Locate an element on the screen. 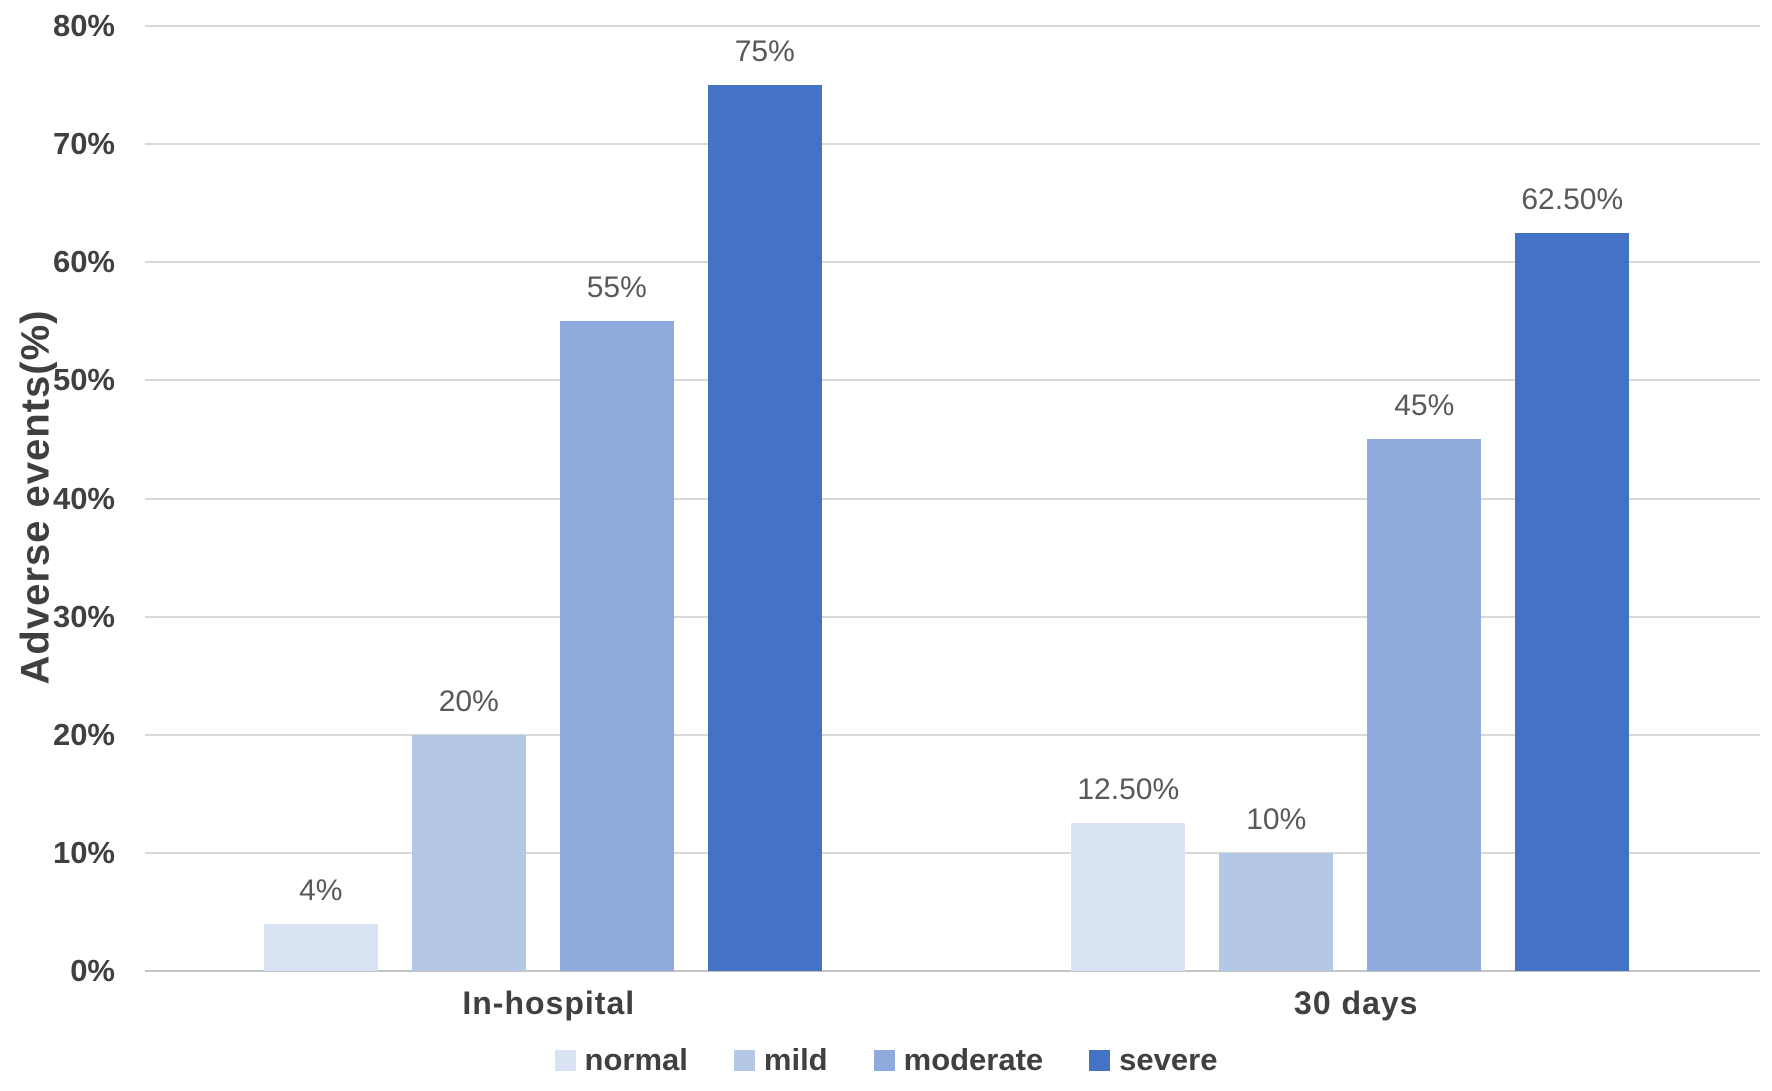 Image resolution: width=1772 pixels, height=1091 pixels. legend-swatch-icon-mild is located at coordinates (744, 1060).